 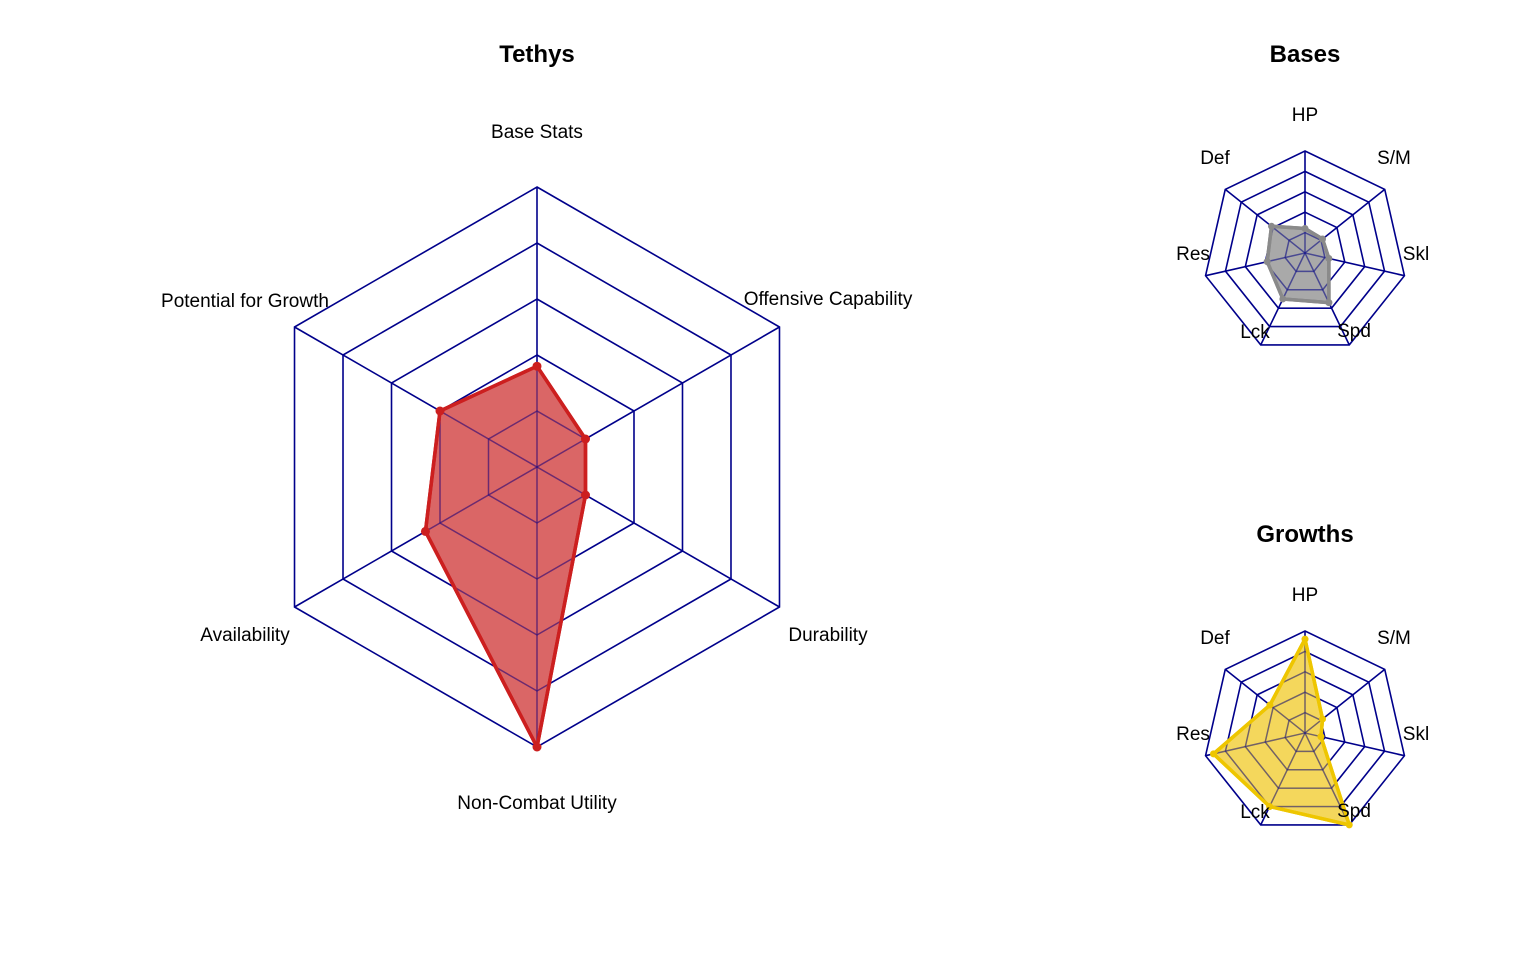 What do you see at coordinates (1304, 534) in the screenshot?
I see `growths-chart-title: Growths` at bounding box center [1304, 534].